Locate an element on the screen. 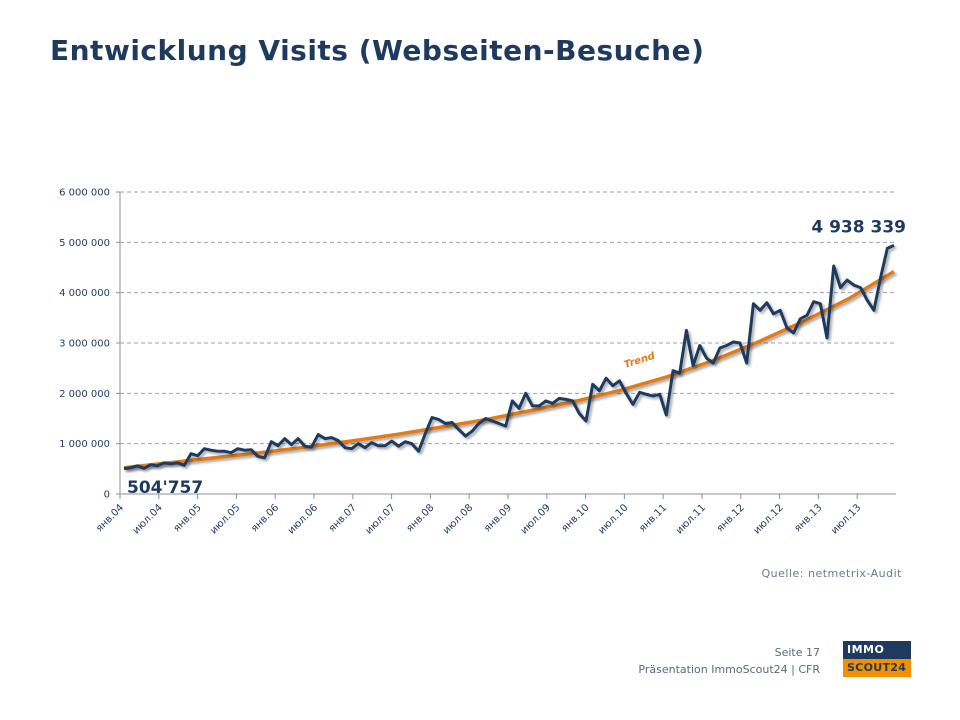  page-number: Seite 17 is located at coordinates (797, 652).